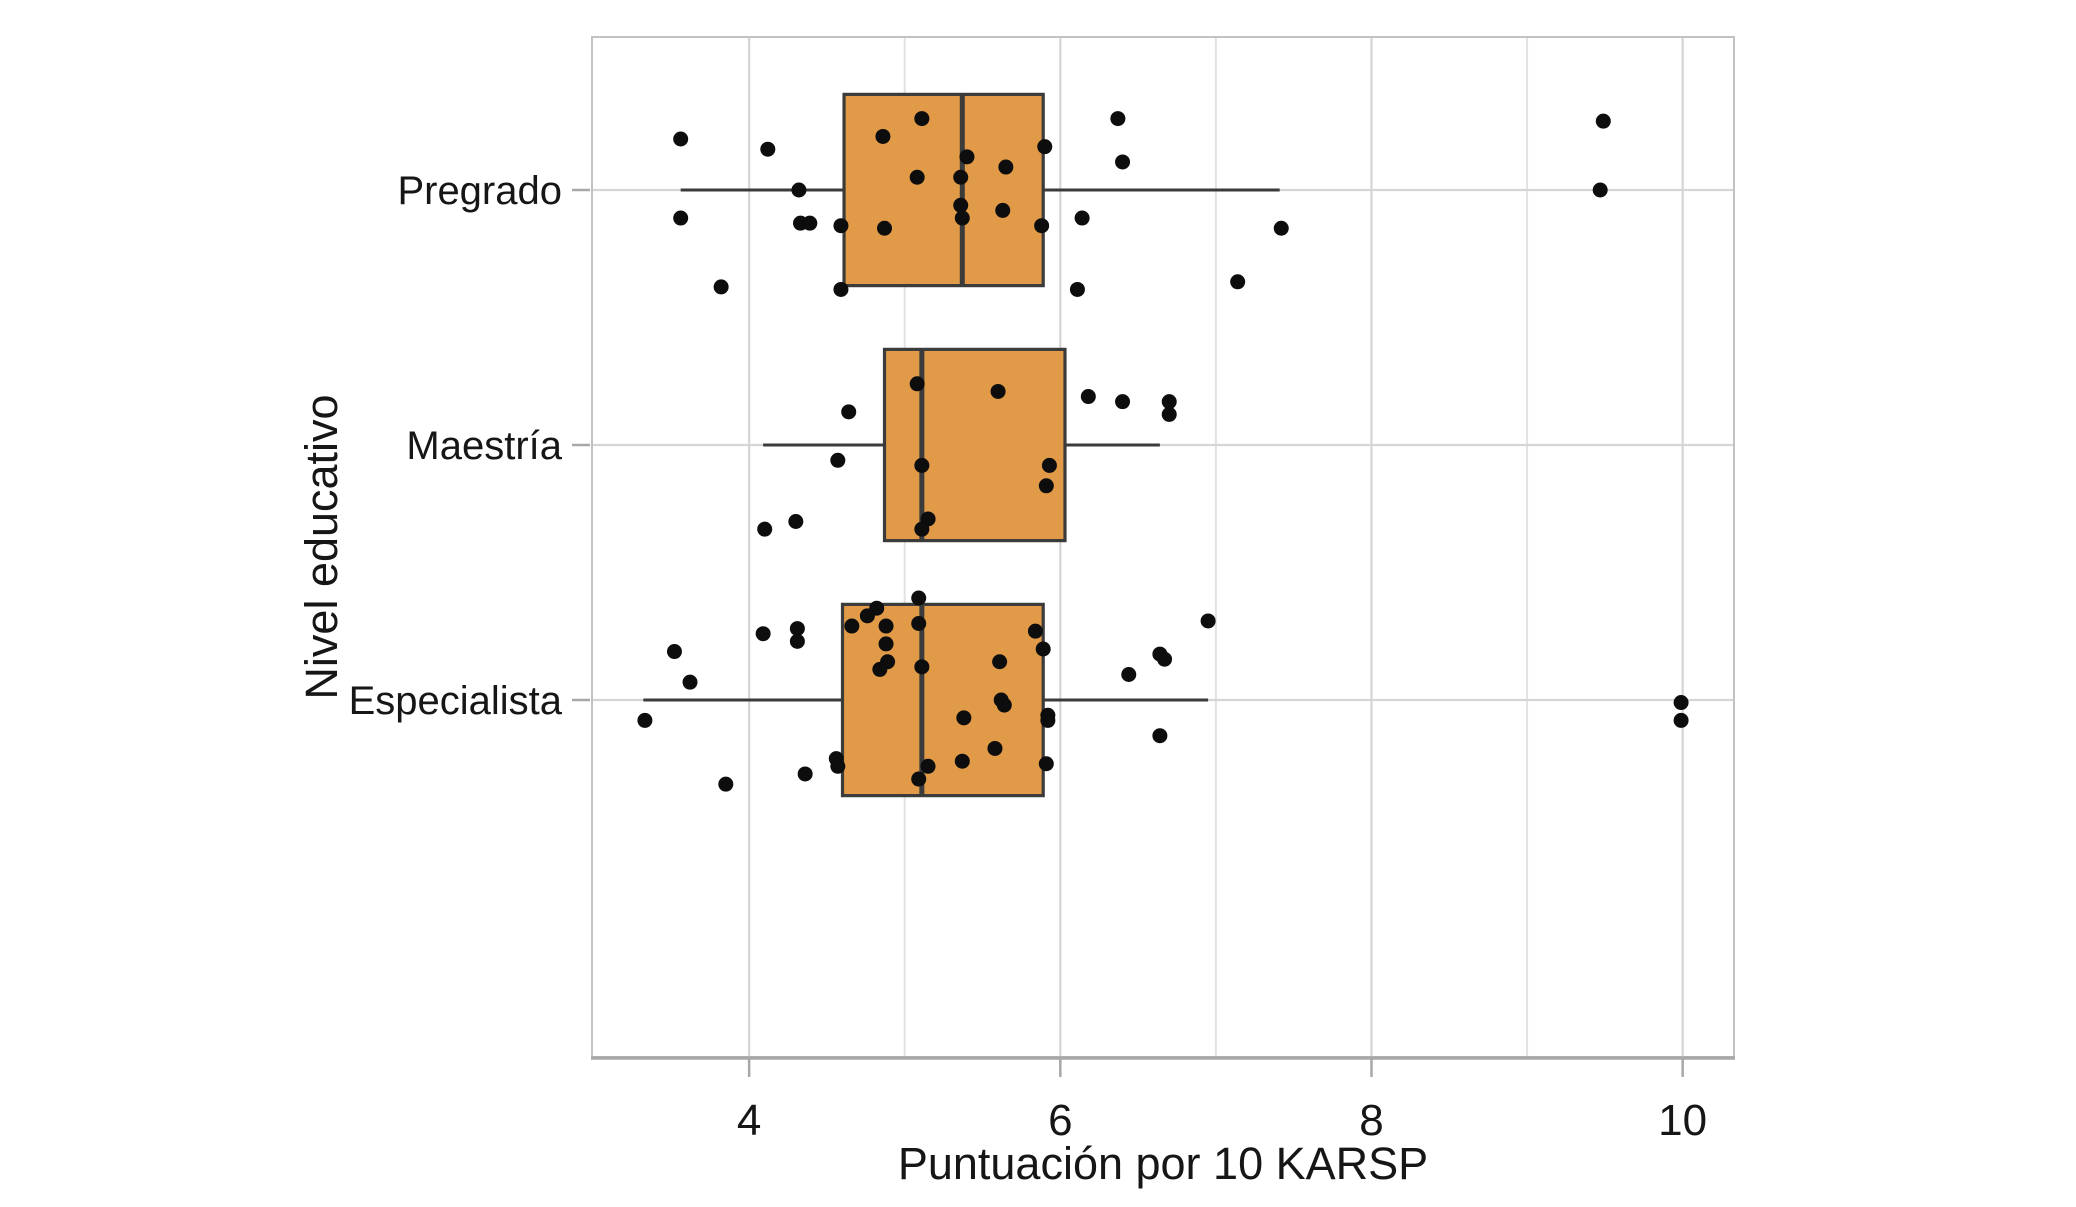  Describe the element at coordinates (749, 1120) in the screenshot. I see `x-tick-label-4: 4` at that location.